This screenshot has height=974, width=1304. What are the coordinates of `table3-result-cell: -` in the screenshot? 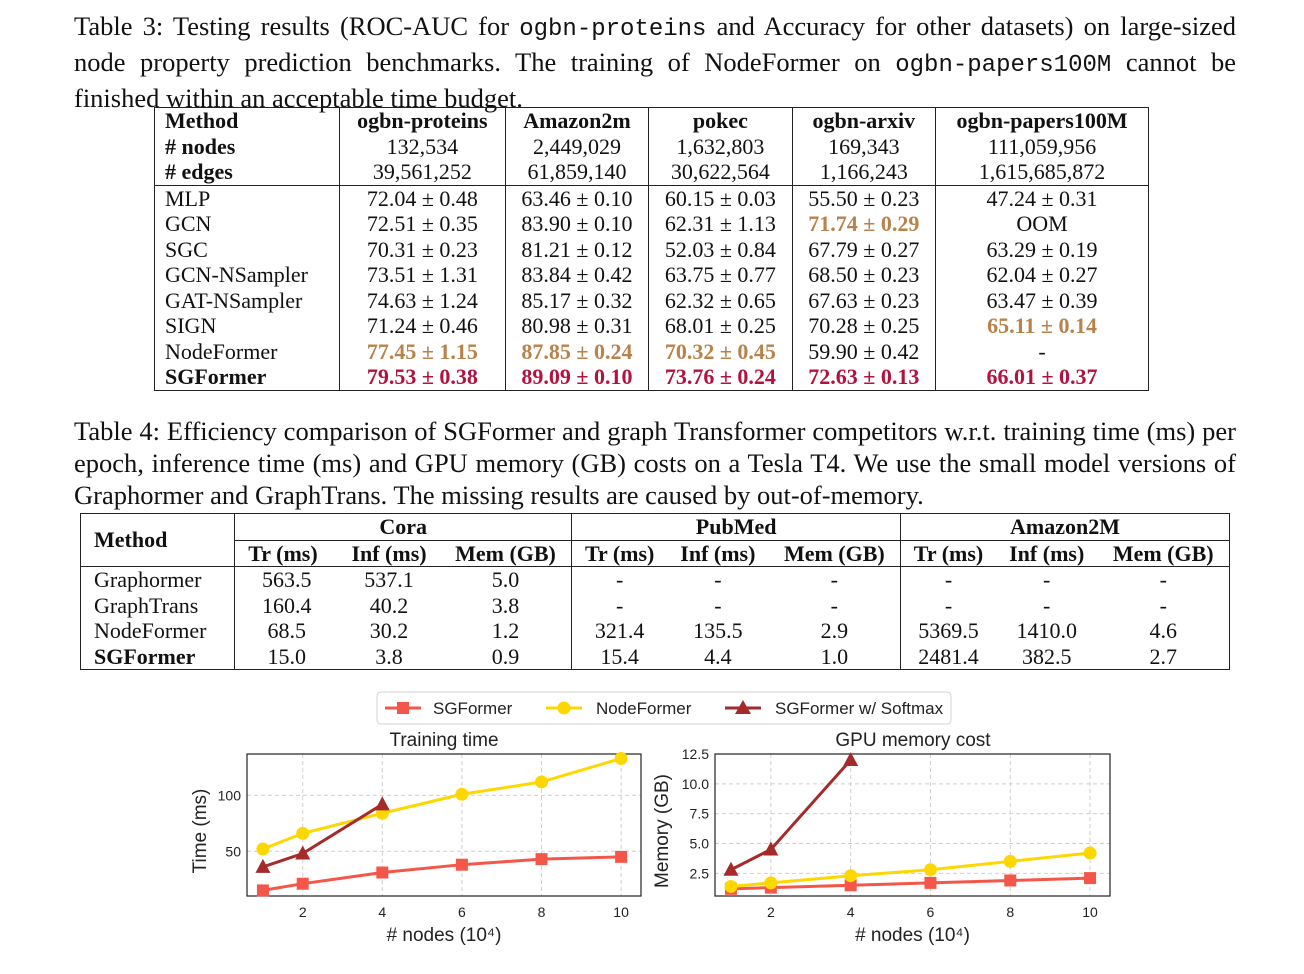 It's located at (1042, 351).